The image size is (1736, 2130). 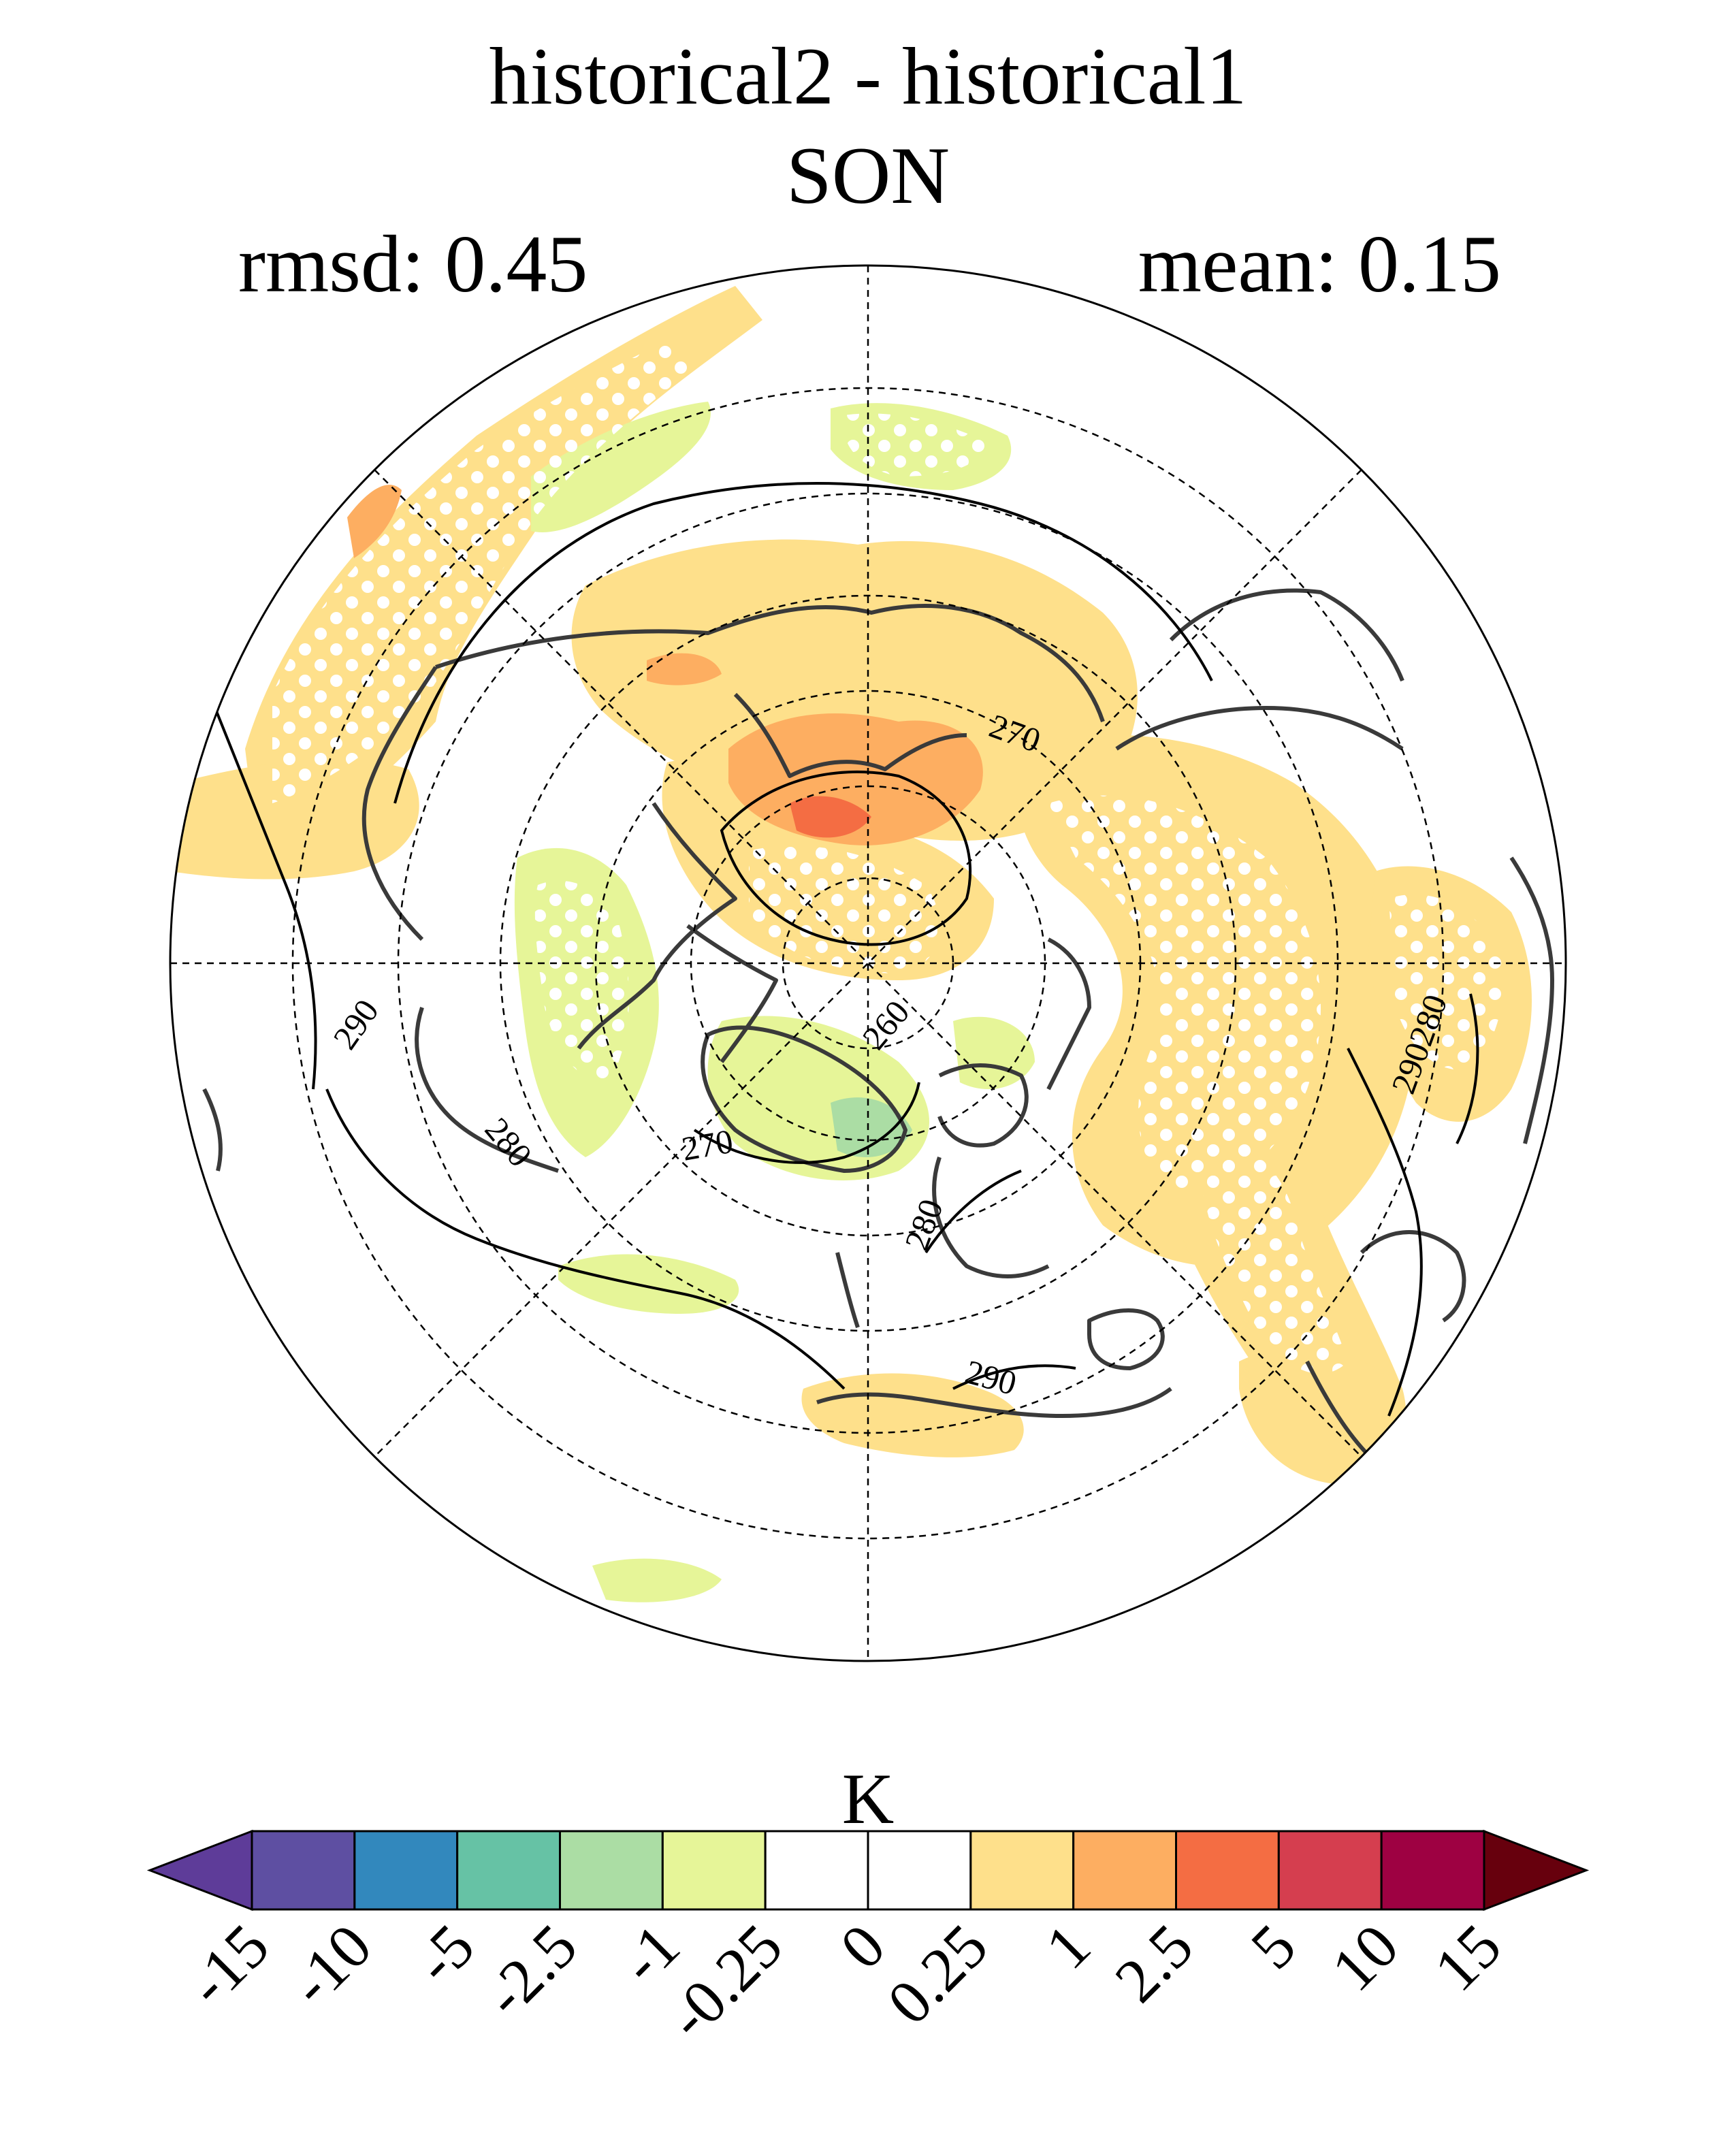 What do you see at coordinates (684, 669) in the screenshot?
I see `warm-spot-arctic` at bounding box center [684, 669].